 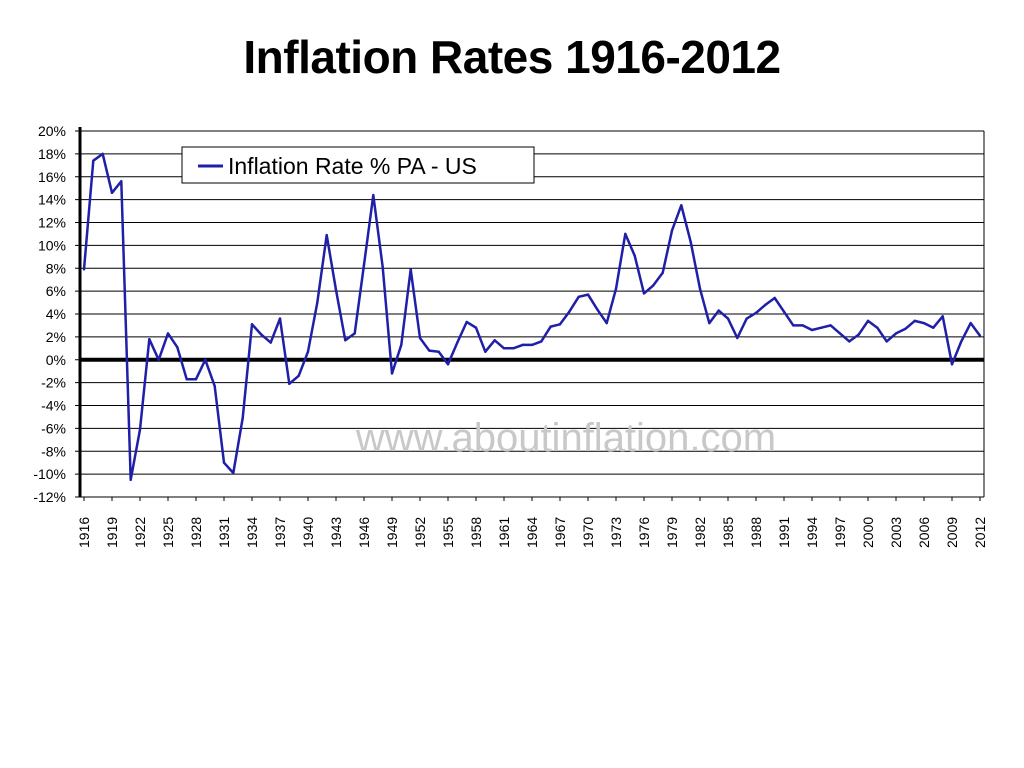 What do you see at coordinates (56, 314) in the screenshot?
I see `y-tick-label: 4%` at bounding box center [56, 314].